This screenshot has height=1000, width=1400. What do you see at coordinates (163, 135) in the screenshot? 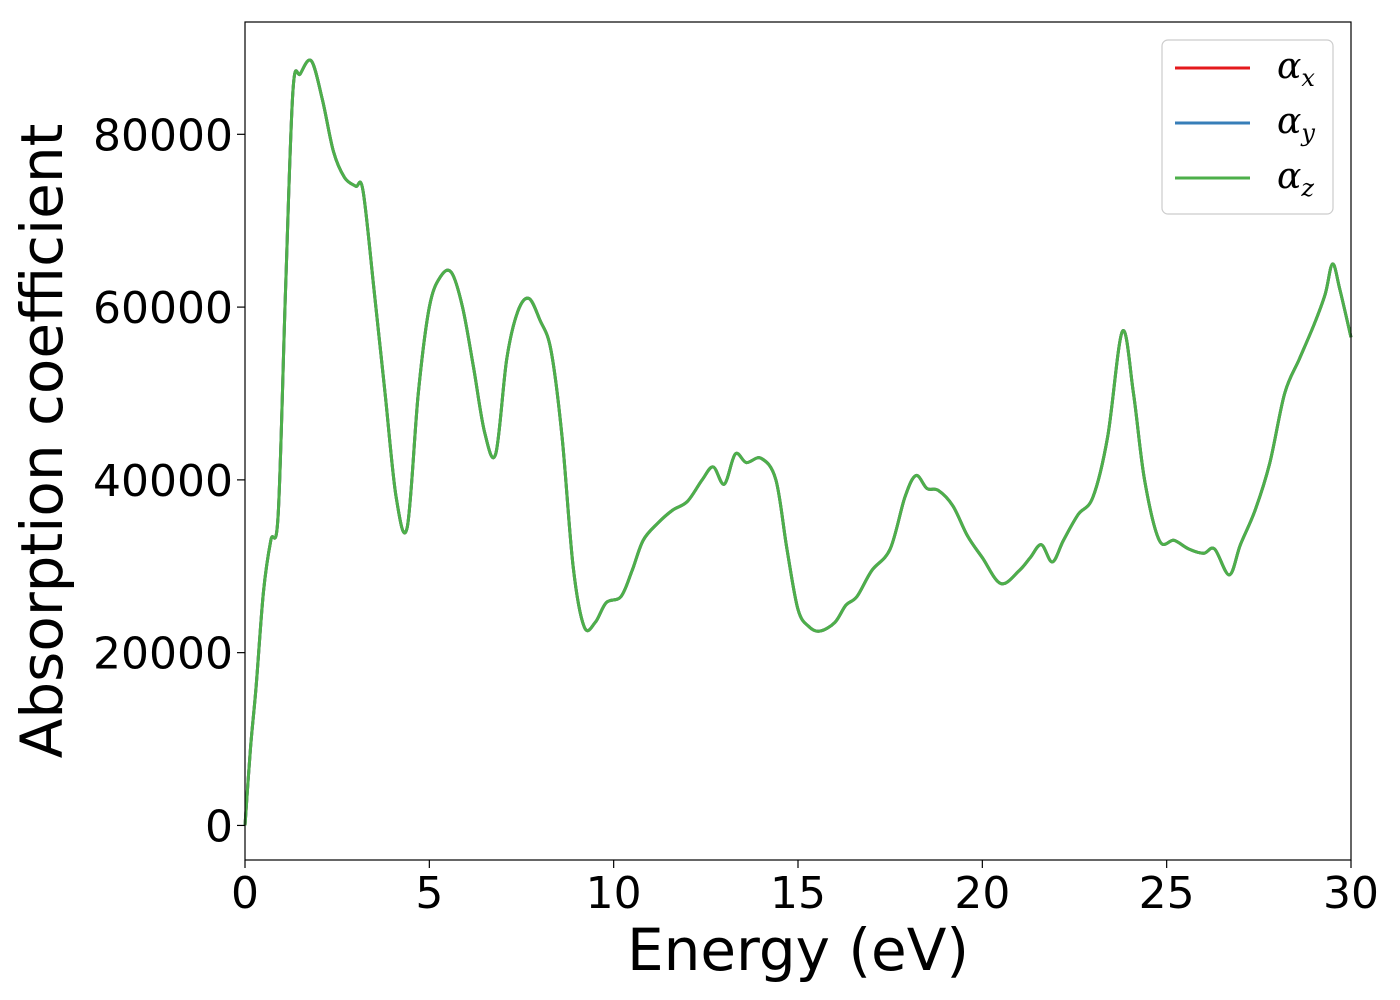
I see `y-tick-label: 80000` at bounding box center [163, 135].